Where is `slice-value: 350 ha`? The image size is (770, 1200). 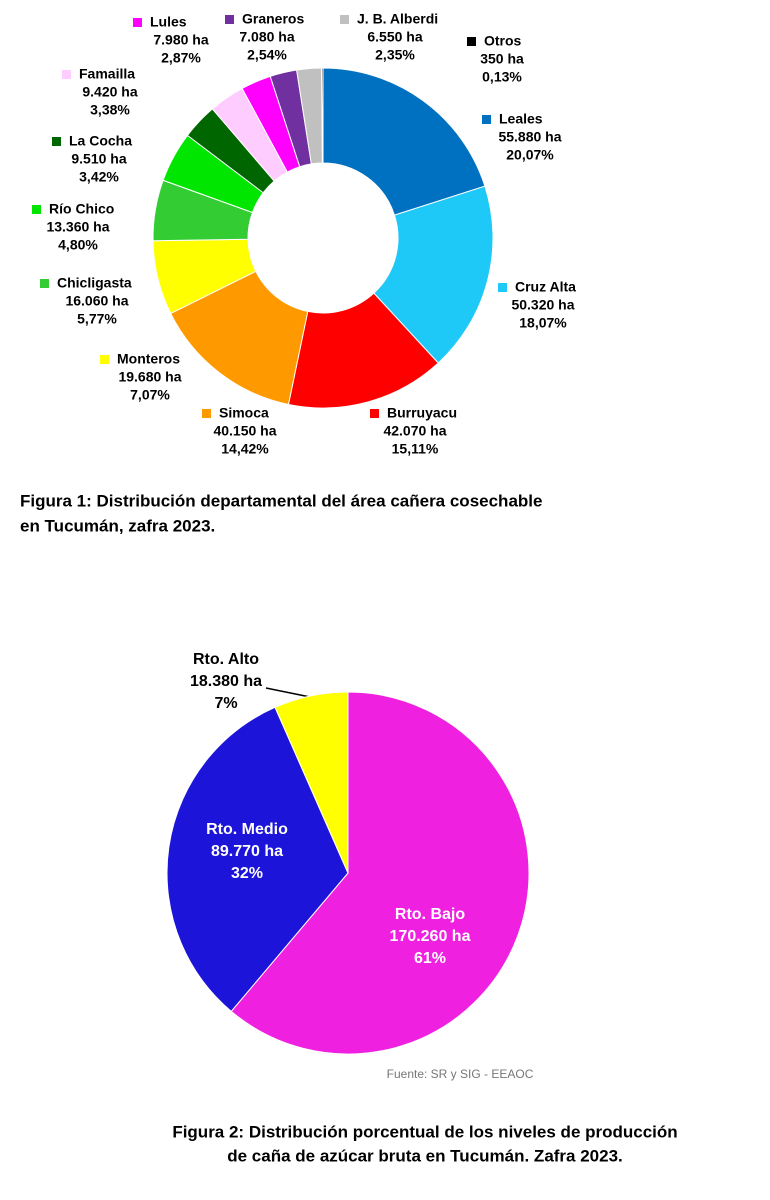 slice-value: 350 ha is located at coordinates (502, 59).